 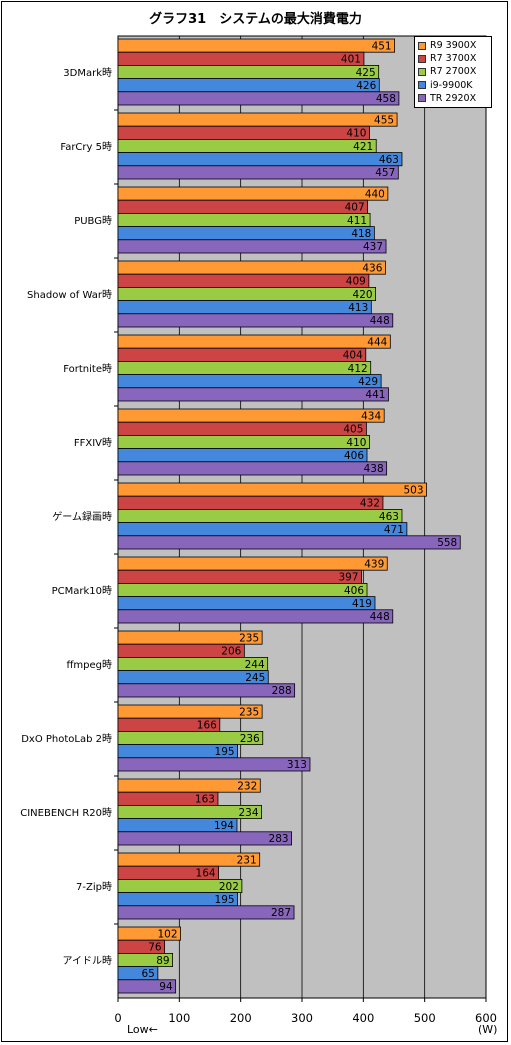 What do you see at coordinates (255, 678) in the screenshot?
I see `data-label: 245` at bounding box center [255, 678].